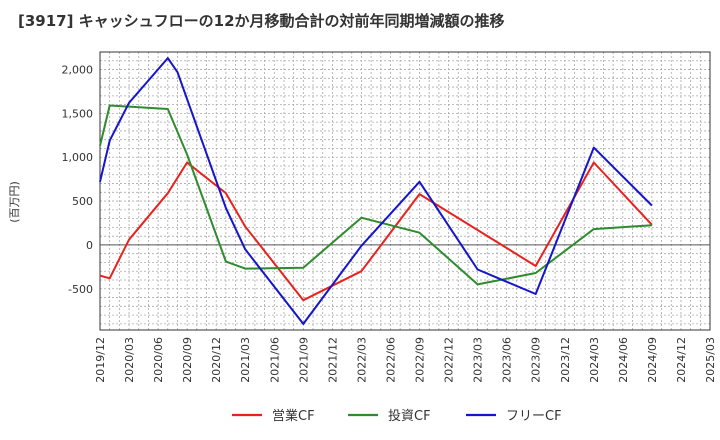  What do you see at coordinates (187, 360) in the screenshot?
I see `x-tick-label: 2020/09` at bounding box center [187, 360].